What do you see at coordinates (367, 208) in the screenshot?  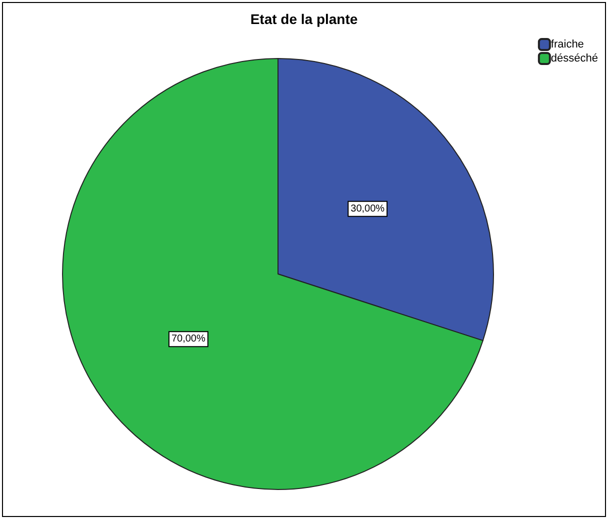 I see `data-label: 30,00%` at bounding box center [367, 208].